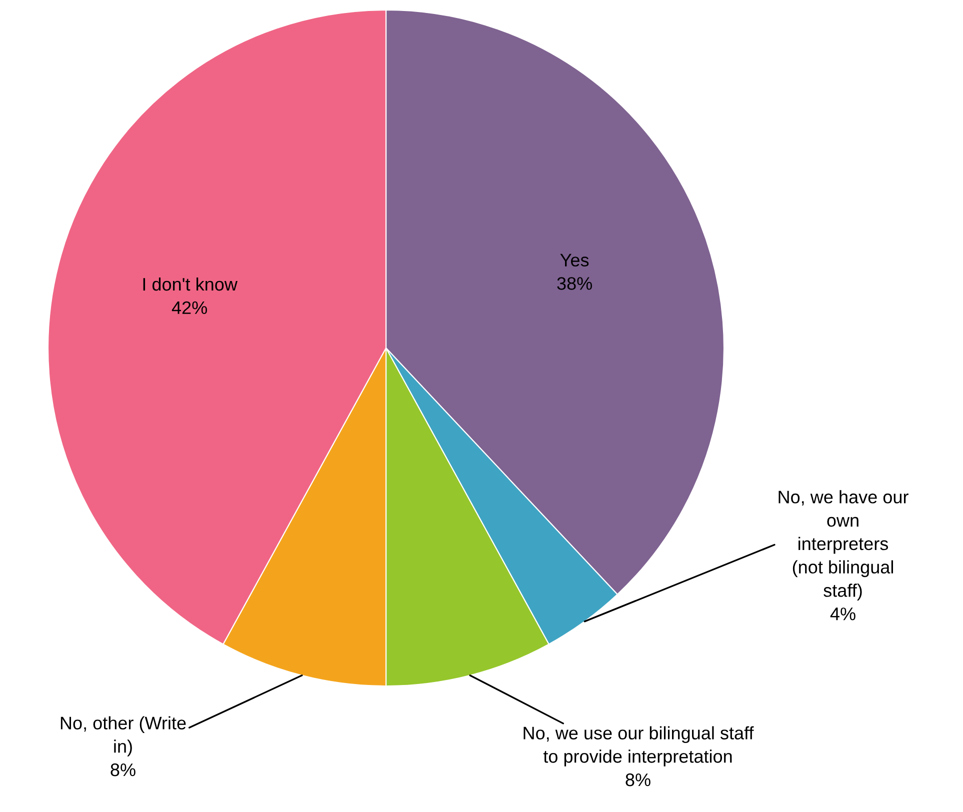 Image resolution: width=963 pixels, height=812 pixels. Describe the element at coordinates (574, 283) in the screenshot. I see `data-label: 38%` at that location.